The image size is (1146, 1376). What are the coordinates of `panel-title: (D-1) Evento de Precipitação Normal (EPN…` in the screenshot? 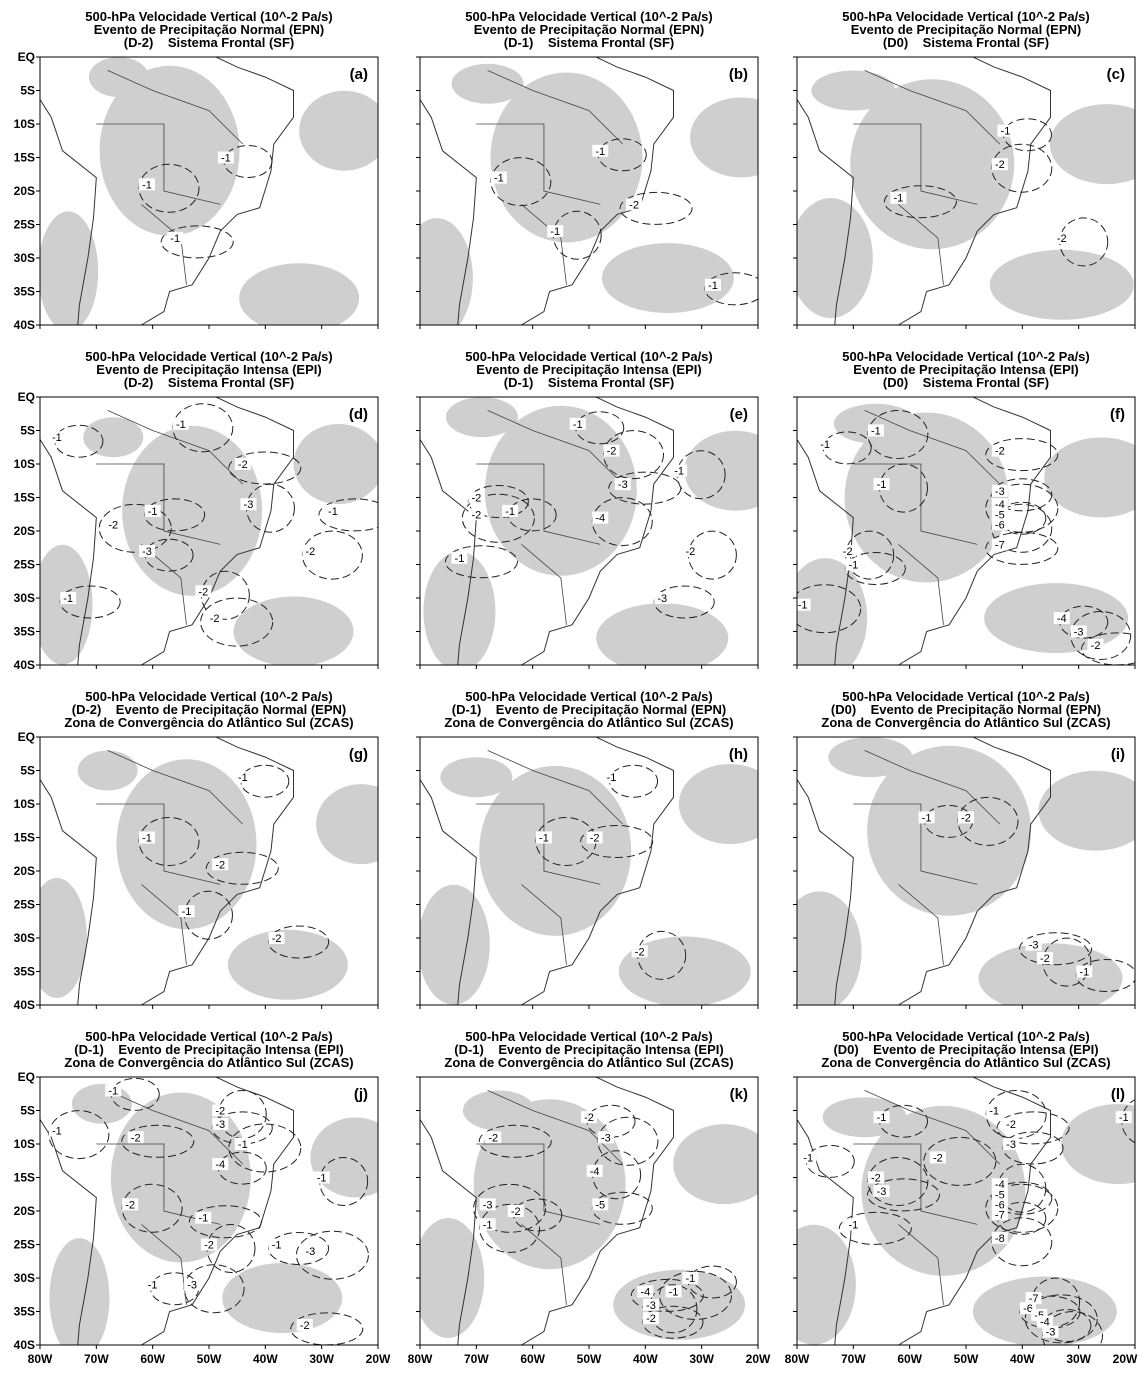 It's located at (589, 709).